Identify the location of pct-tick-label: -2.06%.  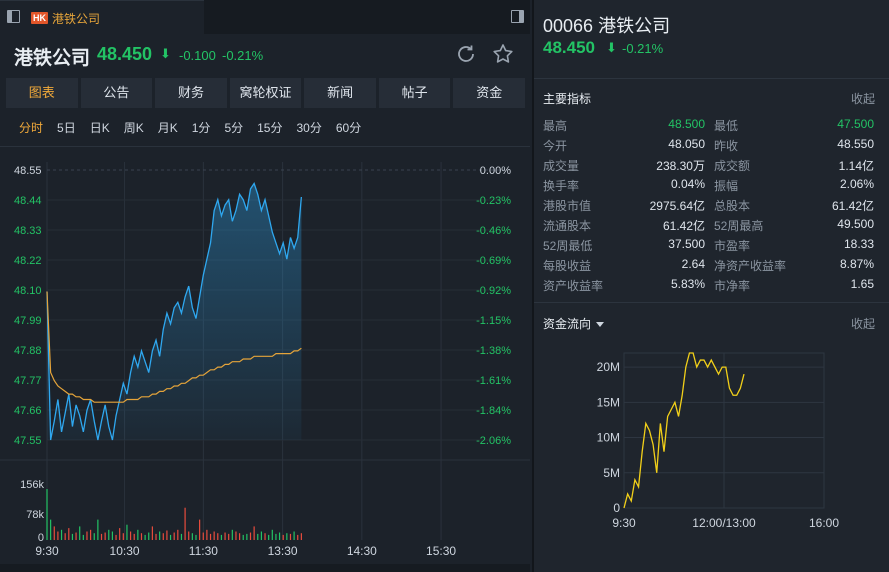
(493, 441).